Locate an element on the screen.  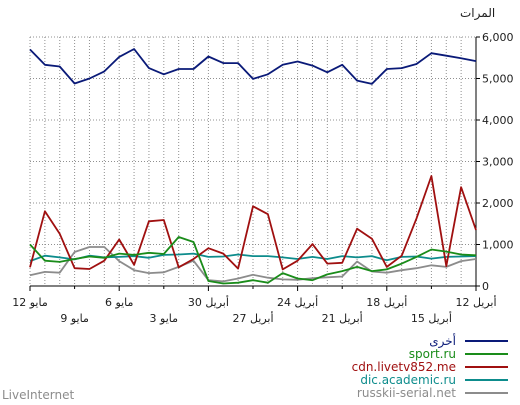
brand-label: LiveInternet is located at coordinates (38, 395).